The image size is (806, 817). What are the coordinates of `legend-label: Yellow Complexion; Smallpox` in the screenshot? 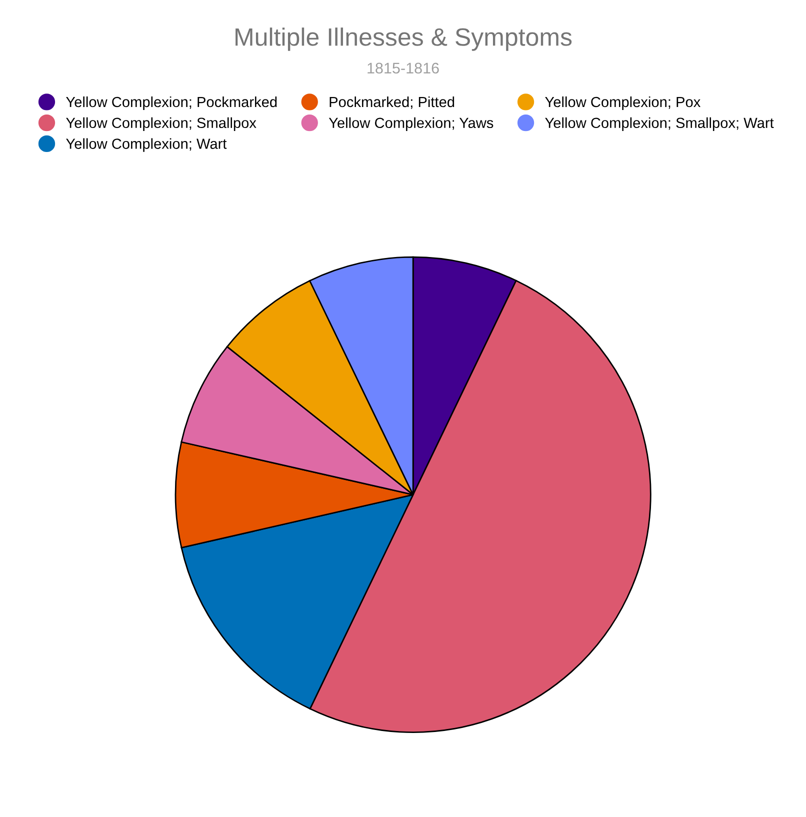 It's located at (161, 124).